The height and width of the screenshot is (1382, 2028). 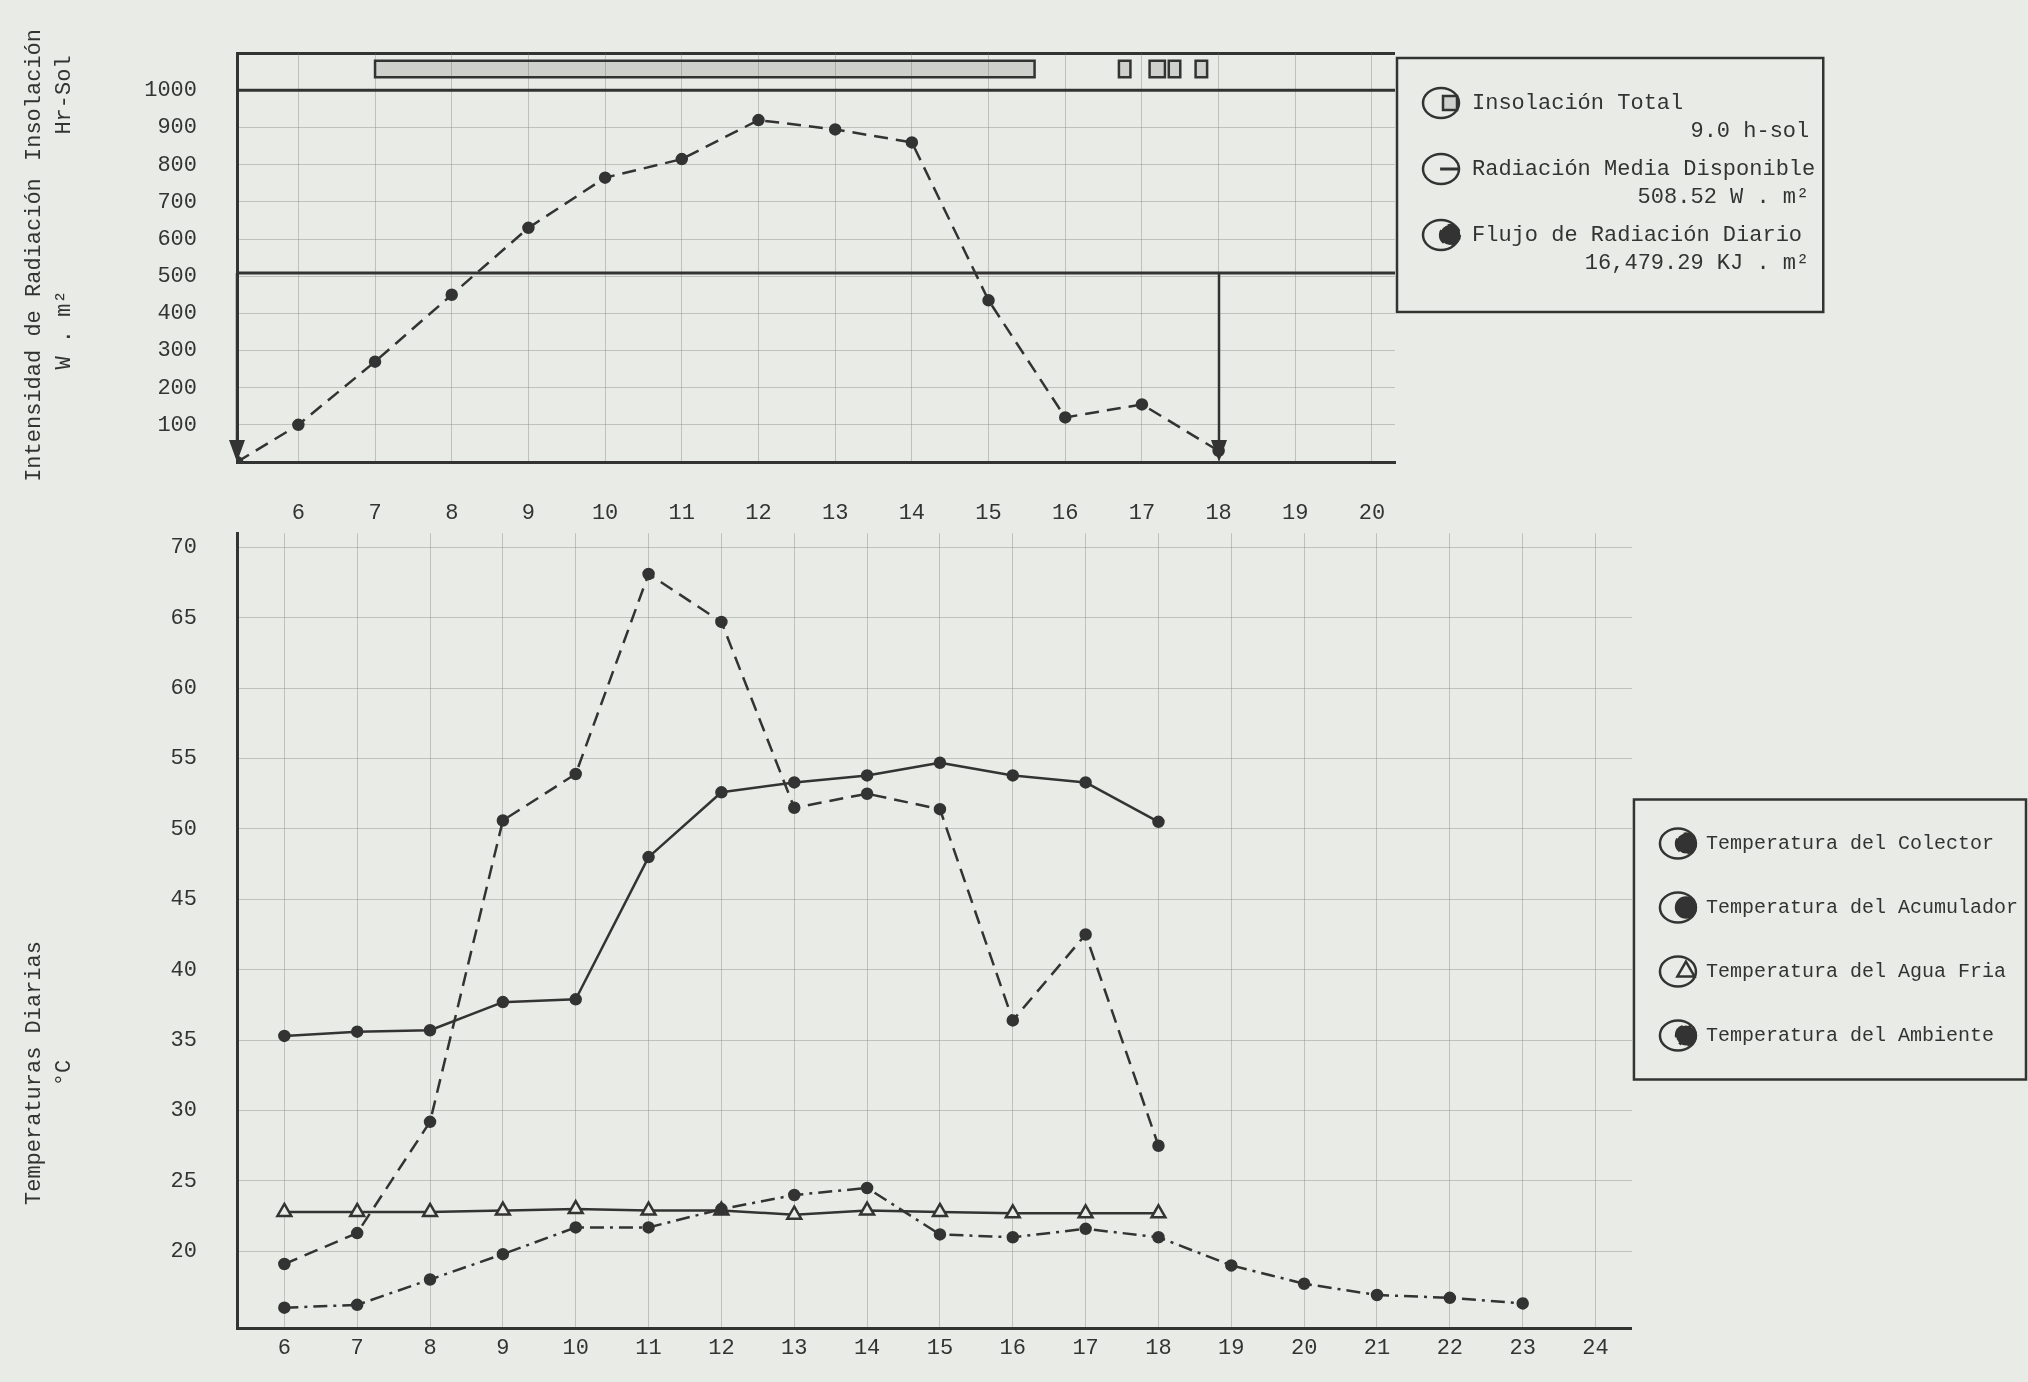 I want to click on x-tick-label: 24, so click(x=1595, y=1348).